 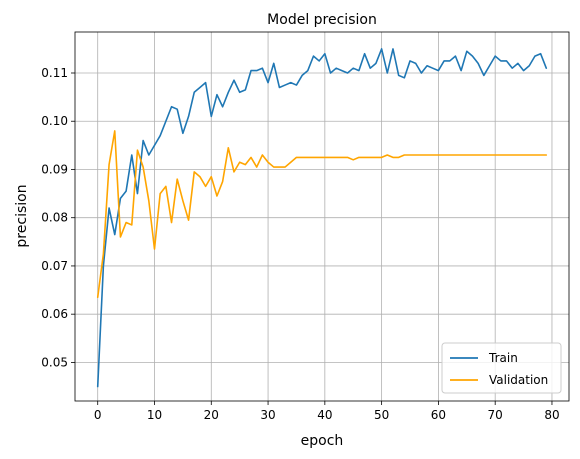 What do you see at coordinates (324, 415) in the screenshot?
I see `x-tick-label: 40` at bounding box center [324, 415].